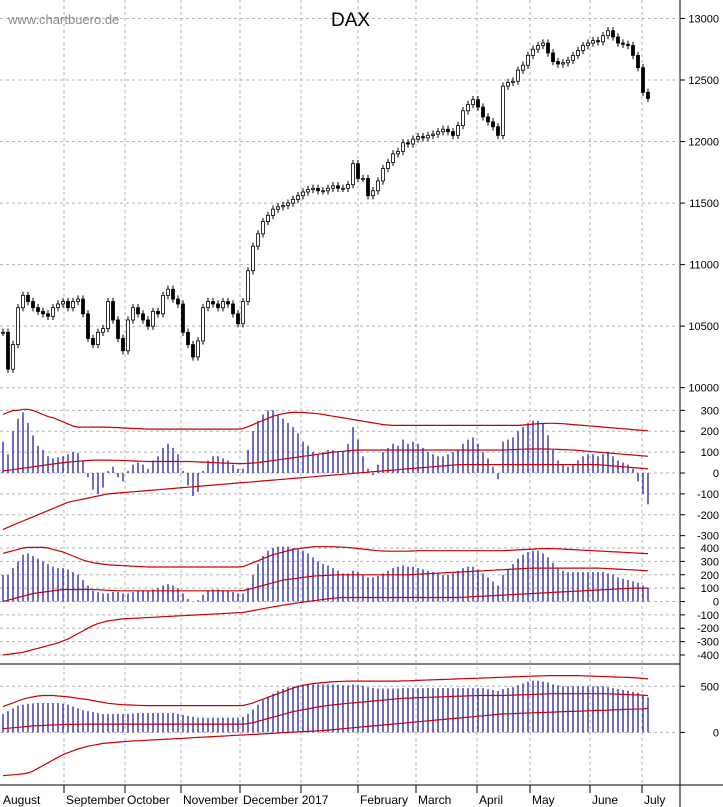 The image size is (723, 807). Describe the element at coordinates (654, 800) in the screenshot. I see `month-label: July` at that location.